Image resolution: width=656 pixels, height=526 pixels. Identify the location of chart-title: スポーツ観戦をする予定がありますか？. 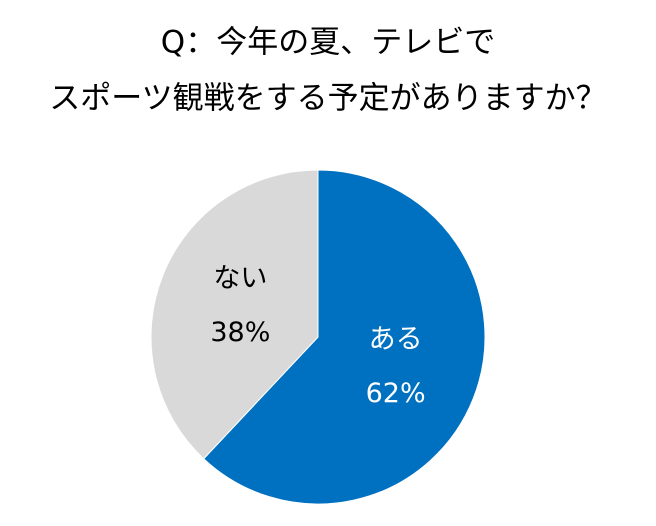
(327, 99).